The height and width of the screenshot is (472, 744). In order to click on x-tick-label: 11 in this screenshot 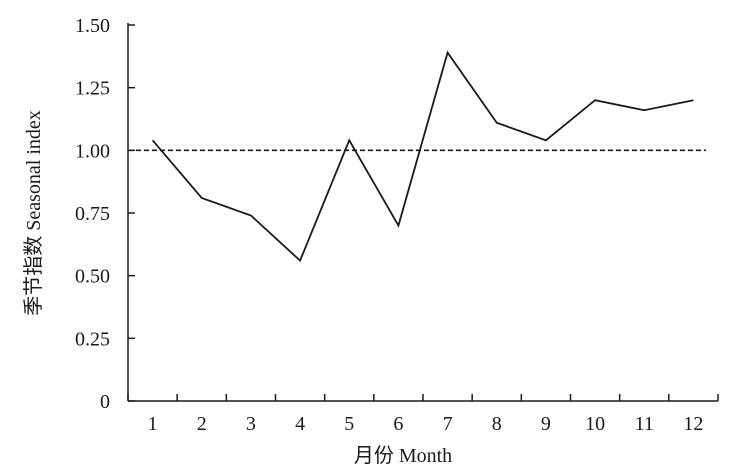, I will do `click(644, 424)`.